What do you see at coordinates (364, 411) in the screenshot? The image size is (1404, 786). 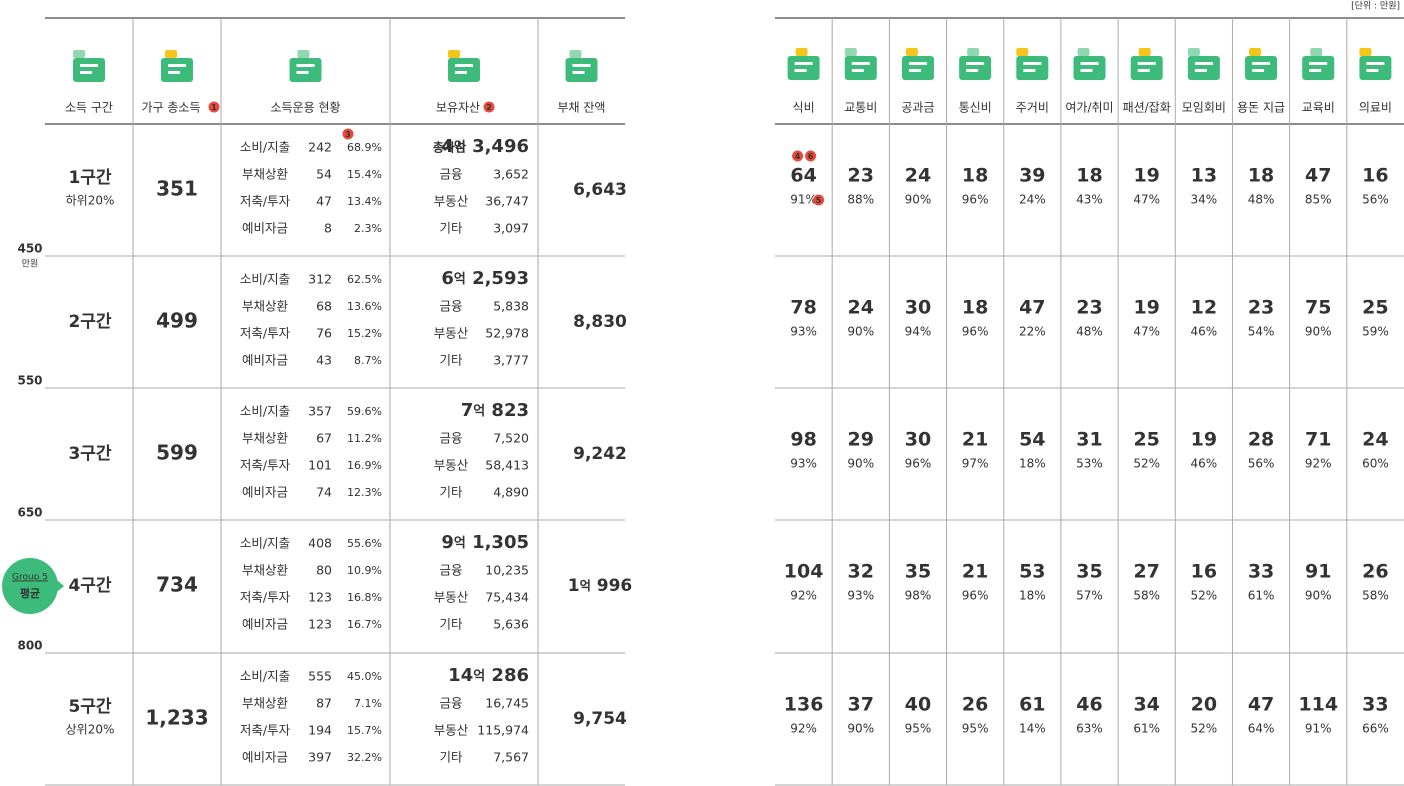 I see `usage-percent: 59.6%` at bounding box center [364, 411].